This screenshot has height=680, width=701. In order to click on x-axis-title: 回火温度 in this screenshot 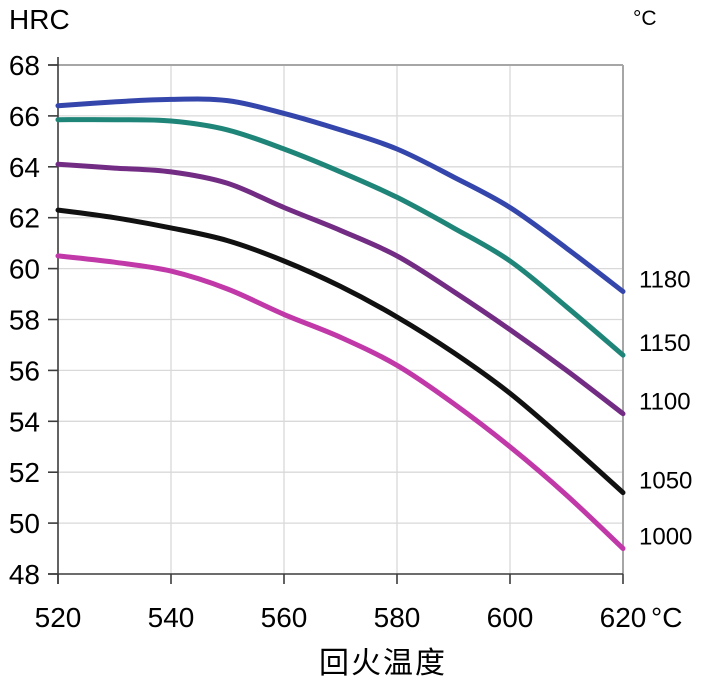, I will do `click(383, 663)`.